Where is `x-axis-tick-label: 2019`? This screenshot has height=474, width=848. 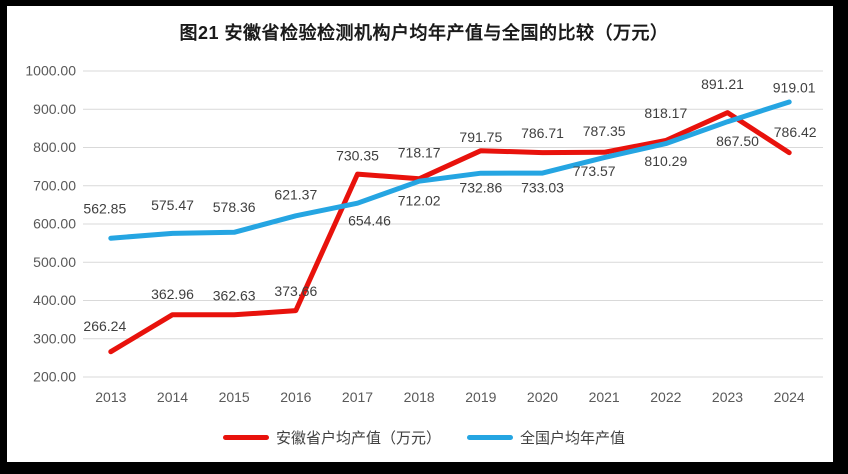 x-axis-tick-label: 2019 is located at coordinates (480, 397).